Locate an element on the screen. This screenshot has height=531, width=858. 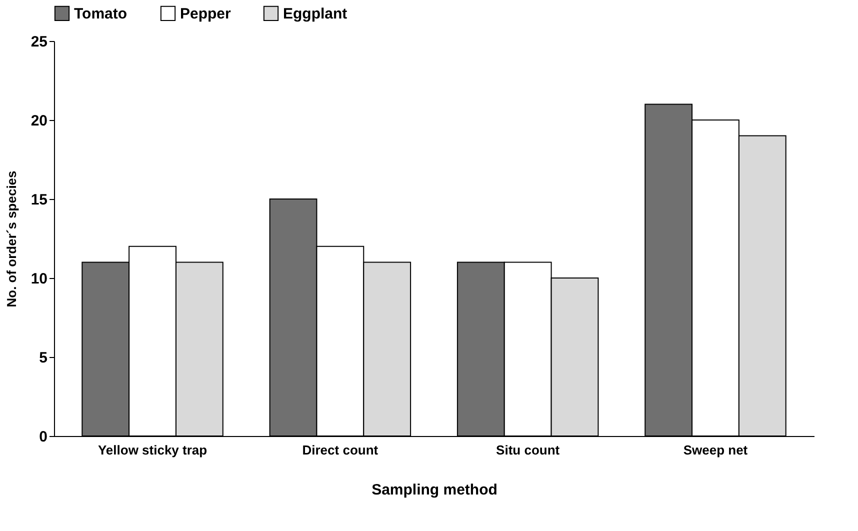
y-axis-title: No. of order´s species is located at coordinates (11, 239).